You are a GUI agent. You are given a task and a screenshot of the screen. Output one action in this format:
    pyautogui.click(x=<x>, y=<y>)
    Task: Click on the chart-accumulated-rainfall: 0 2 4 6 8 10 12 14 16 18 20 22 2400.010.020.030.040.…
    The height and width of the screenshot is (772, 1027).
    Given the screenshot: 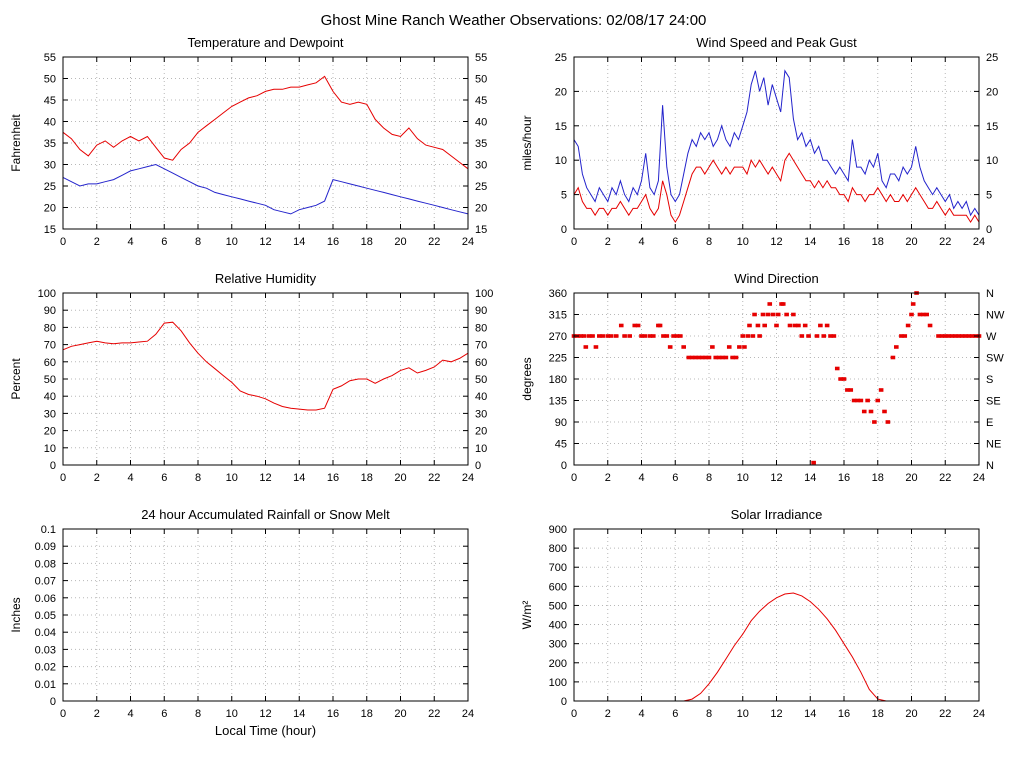 What is the action you would take?
    pyautogui.click(x=241, y=622)
    